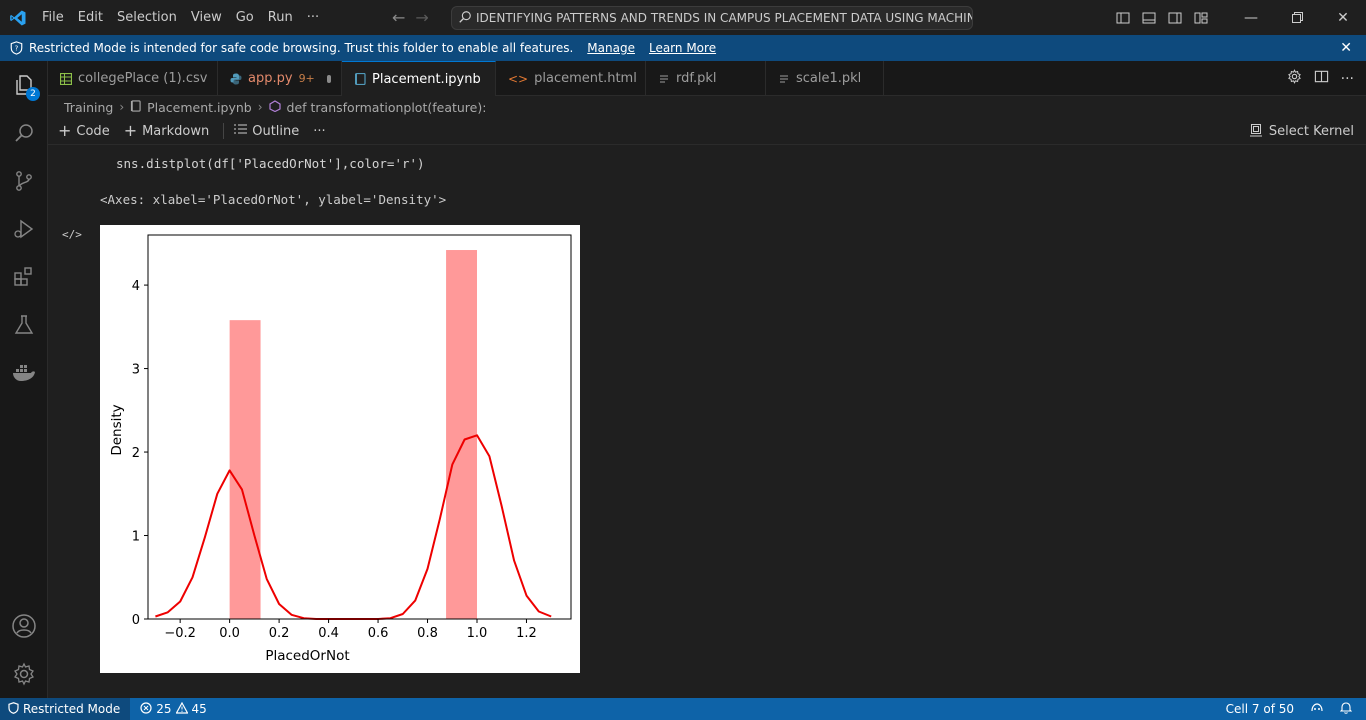 The width and height of the screenshot is (1366, 720). I want to click on outline-label: Outline, so click(276, 131).